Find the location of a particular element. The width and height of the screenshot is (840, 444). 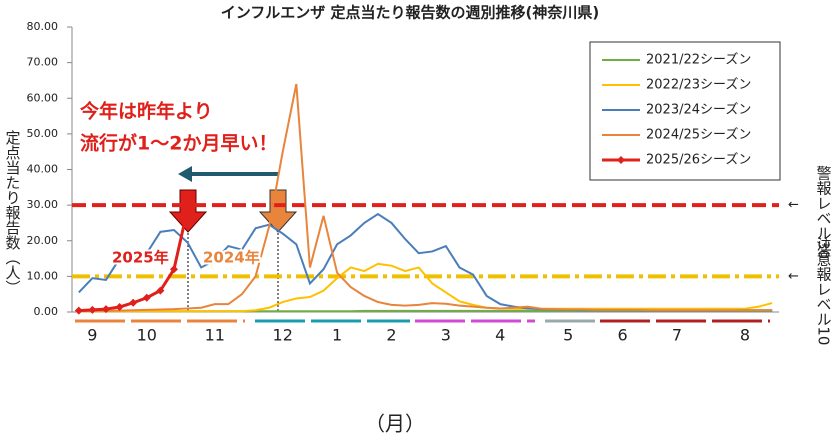

down-arrow is located at coordinates (278, 211).